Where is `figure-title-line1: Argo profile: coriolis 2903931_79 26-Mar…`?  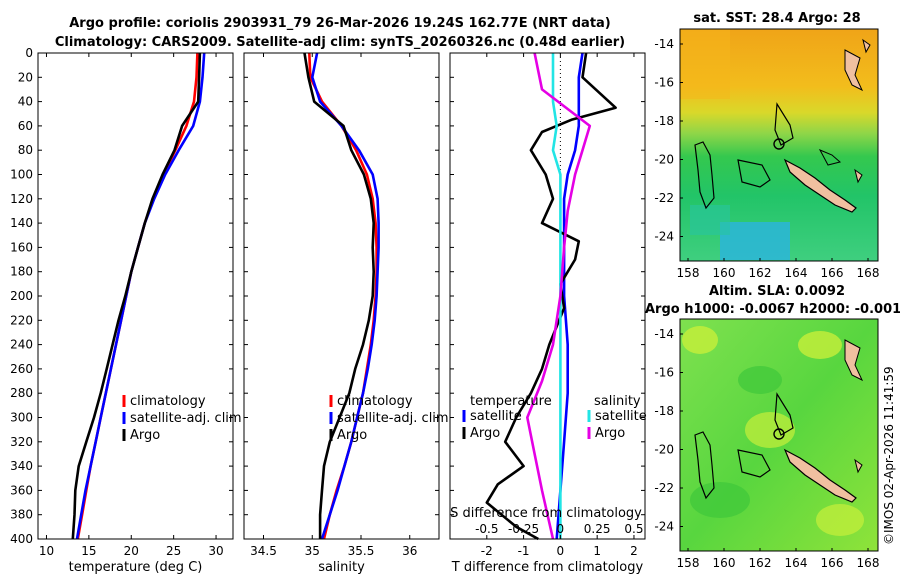
figure-title-line1: Argo profile: coriolis 2903931_79 26-Mar… is located at coordinates (340, 23).